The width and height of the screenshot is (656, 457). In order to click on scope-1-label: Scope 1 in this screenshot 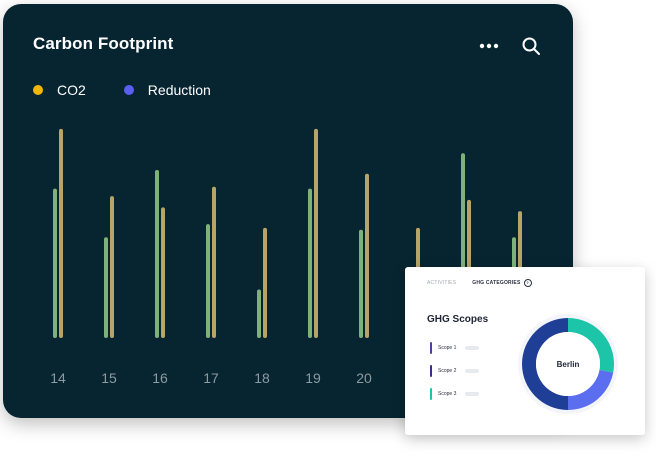, I will do `click(447, 348)`.